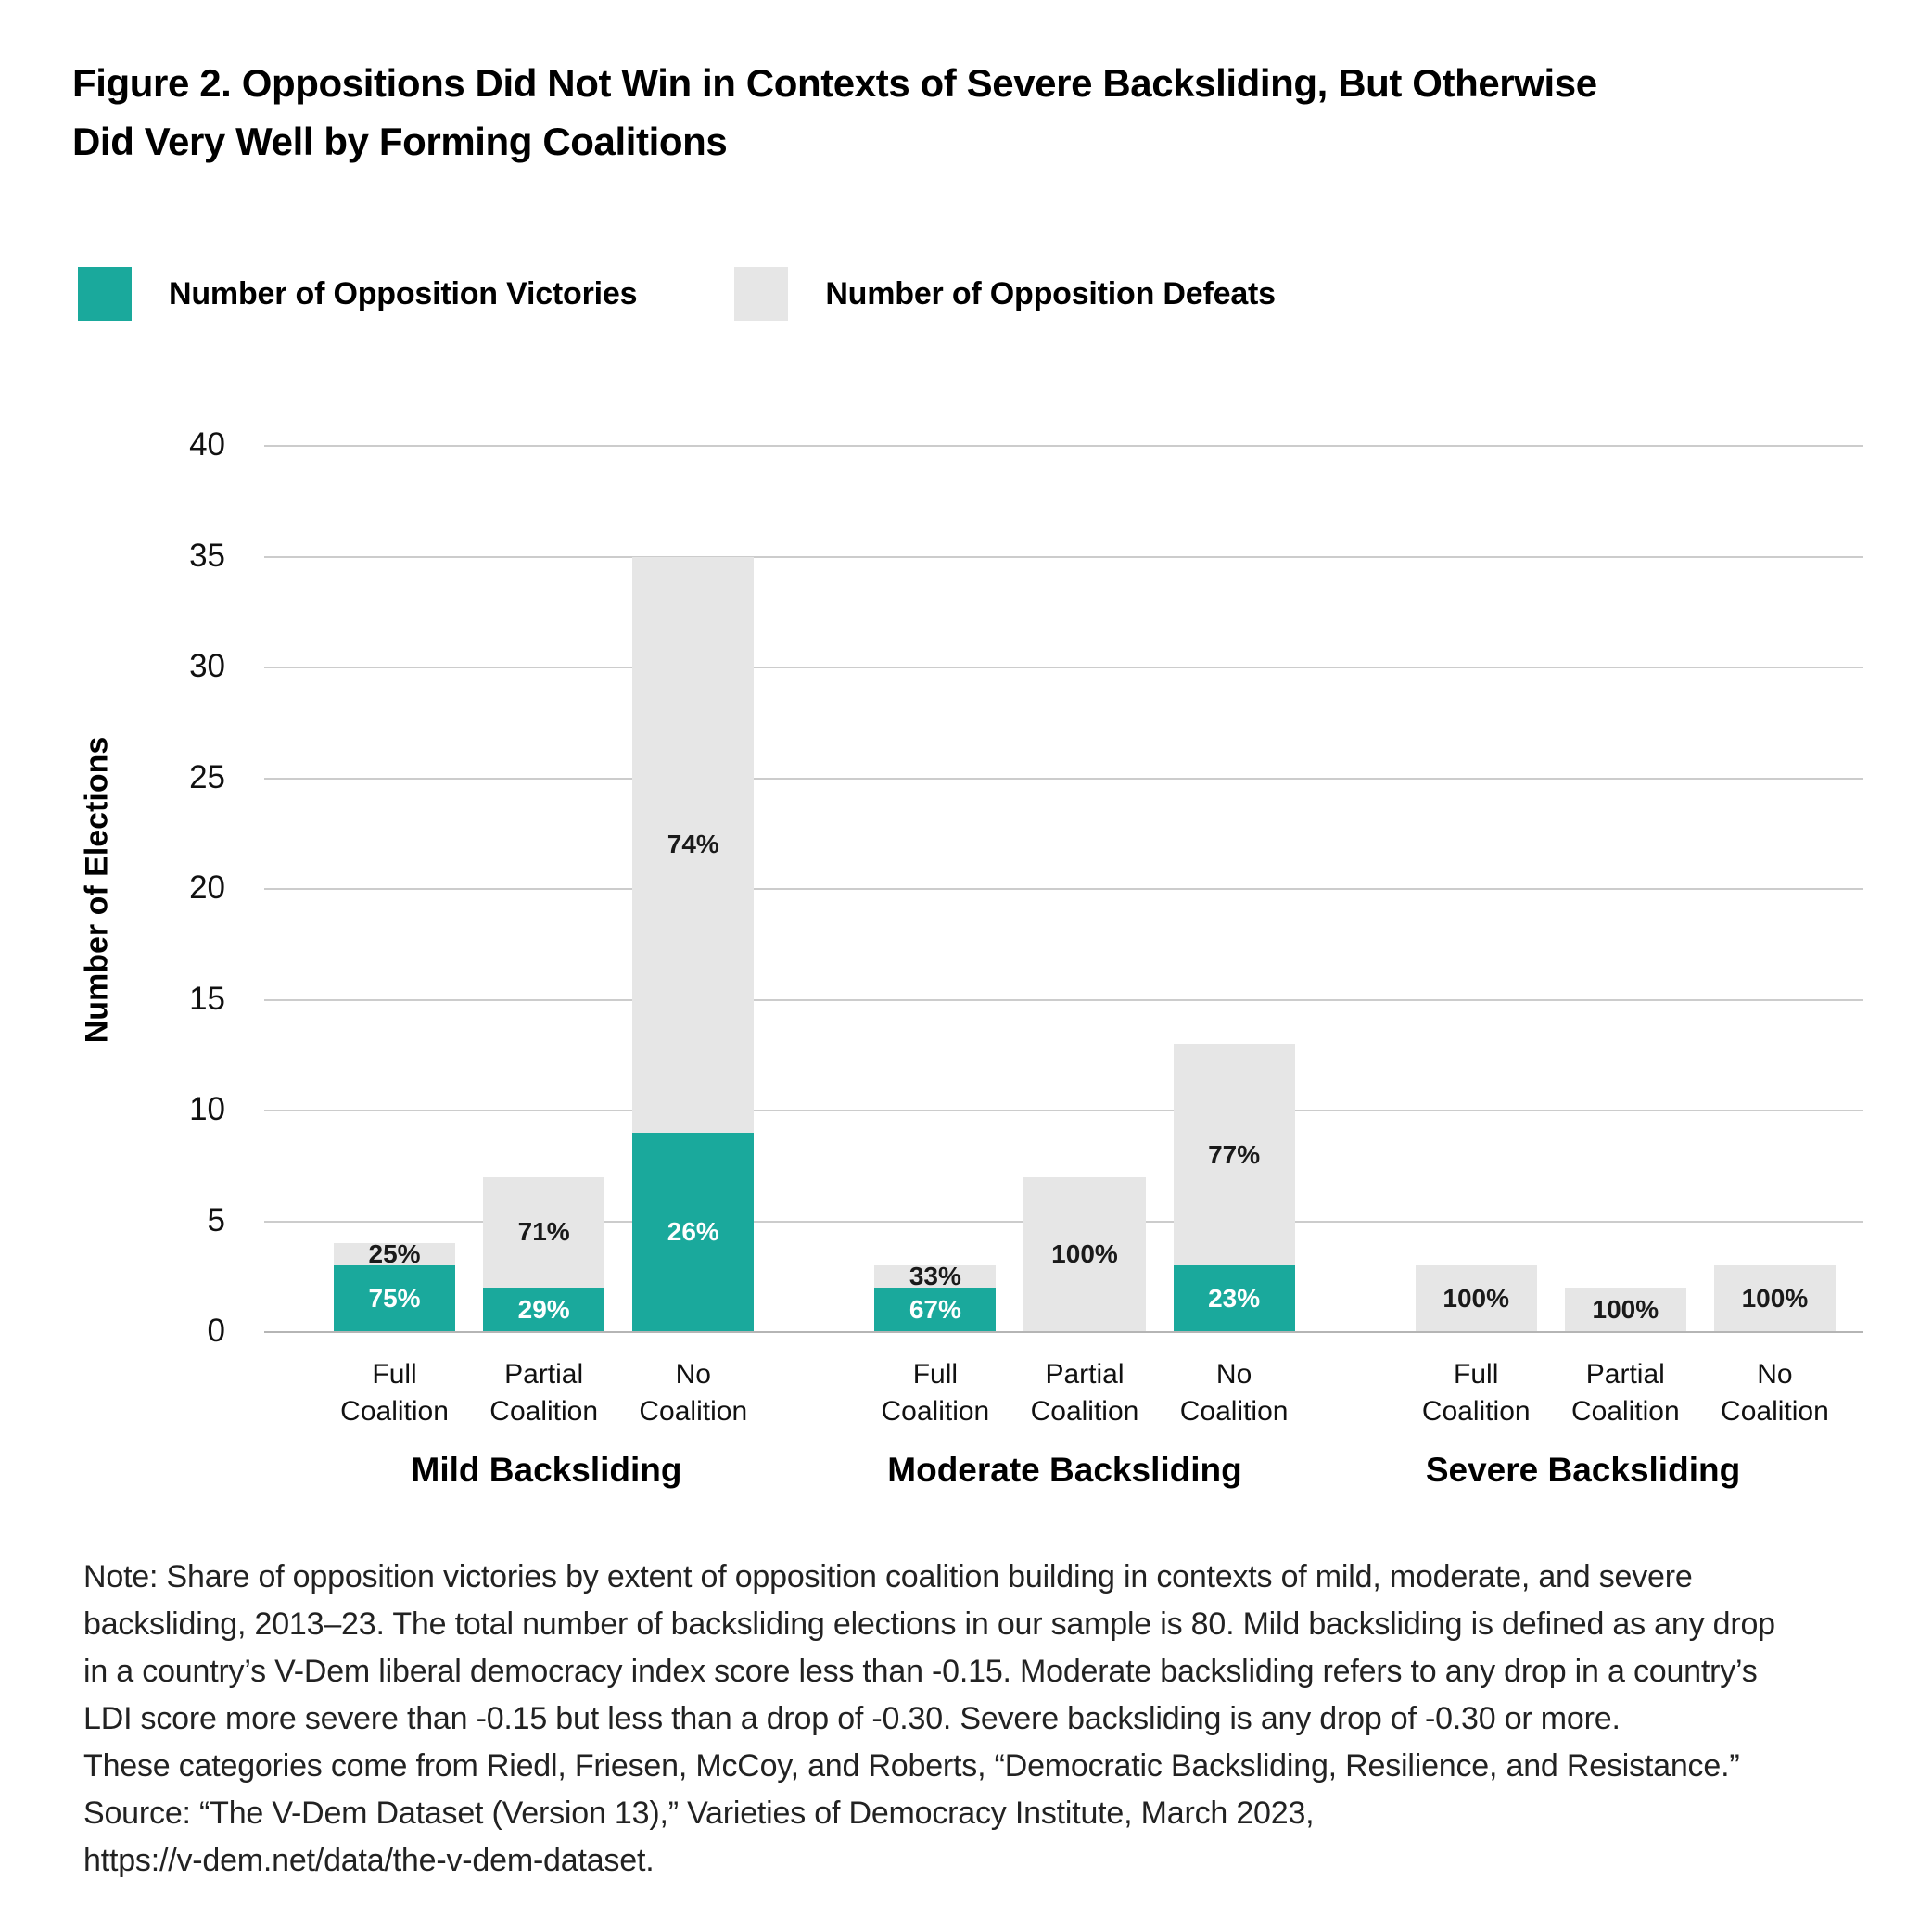 The width and height of the screenshot is (1932, 1930). What do you see at coordinates (1026, 556) in the screenshot?
I see `gridline: 35` at bounding box center [1026, 556].